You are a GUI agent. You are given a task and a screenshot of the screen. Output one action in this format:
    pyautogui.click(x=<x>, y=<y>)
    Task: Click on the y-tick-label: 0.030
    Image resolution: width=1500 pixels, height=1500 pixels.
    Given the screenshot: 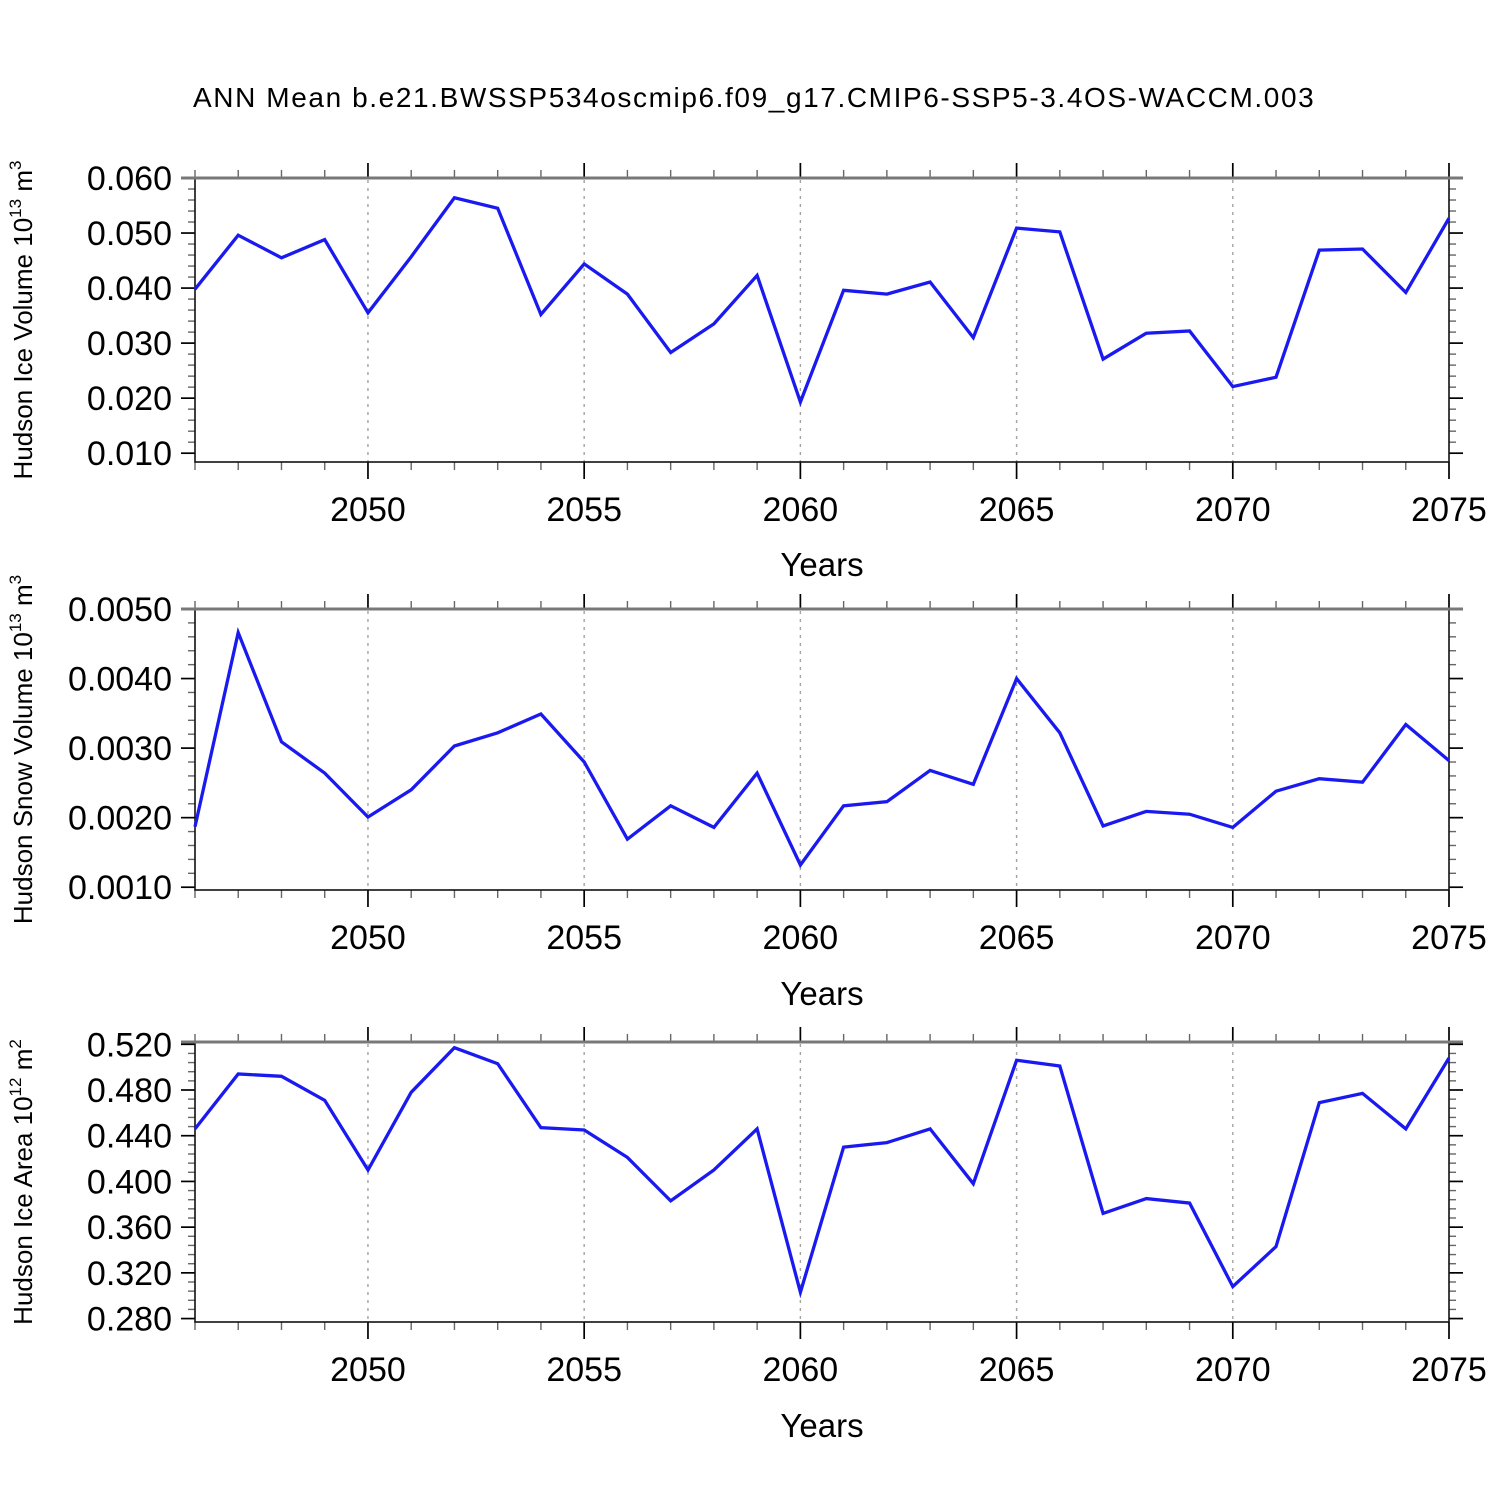 What is the action you would take?
    pyautogui.click(x=129, y=344)
    